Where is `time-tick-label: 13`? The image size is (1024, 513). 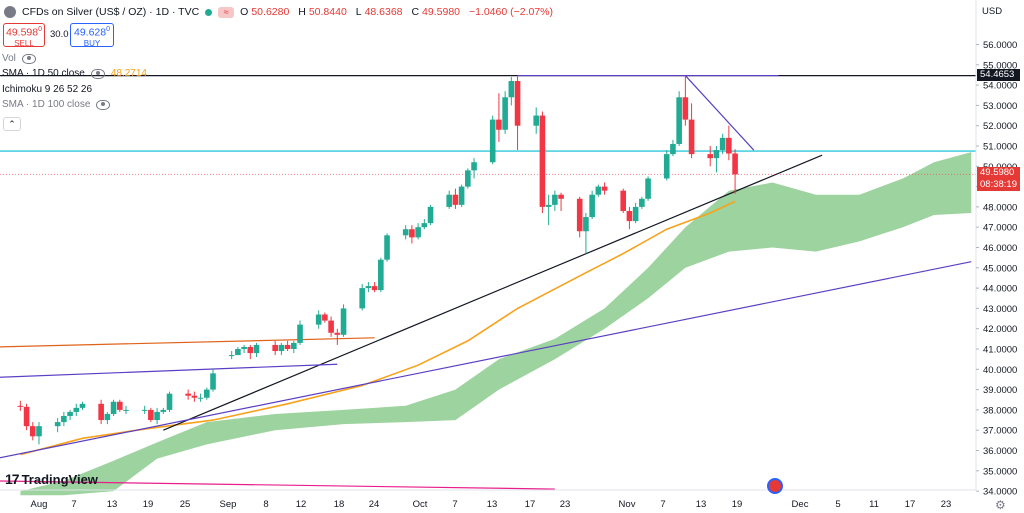
time-tick-label: 13 is located at coordinates (112, 504).